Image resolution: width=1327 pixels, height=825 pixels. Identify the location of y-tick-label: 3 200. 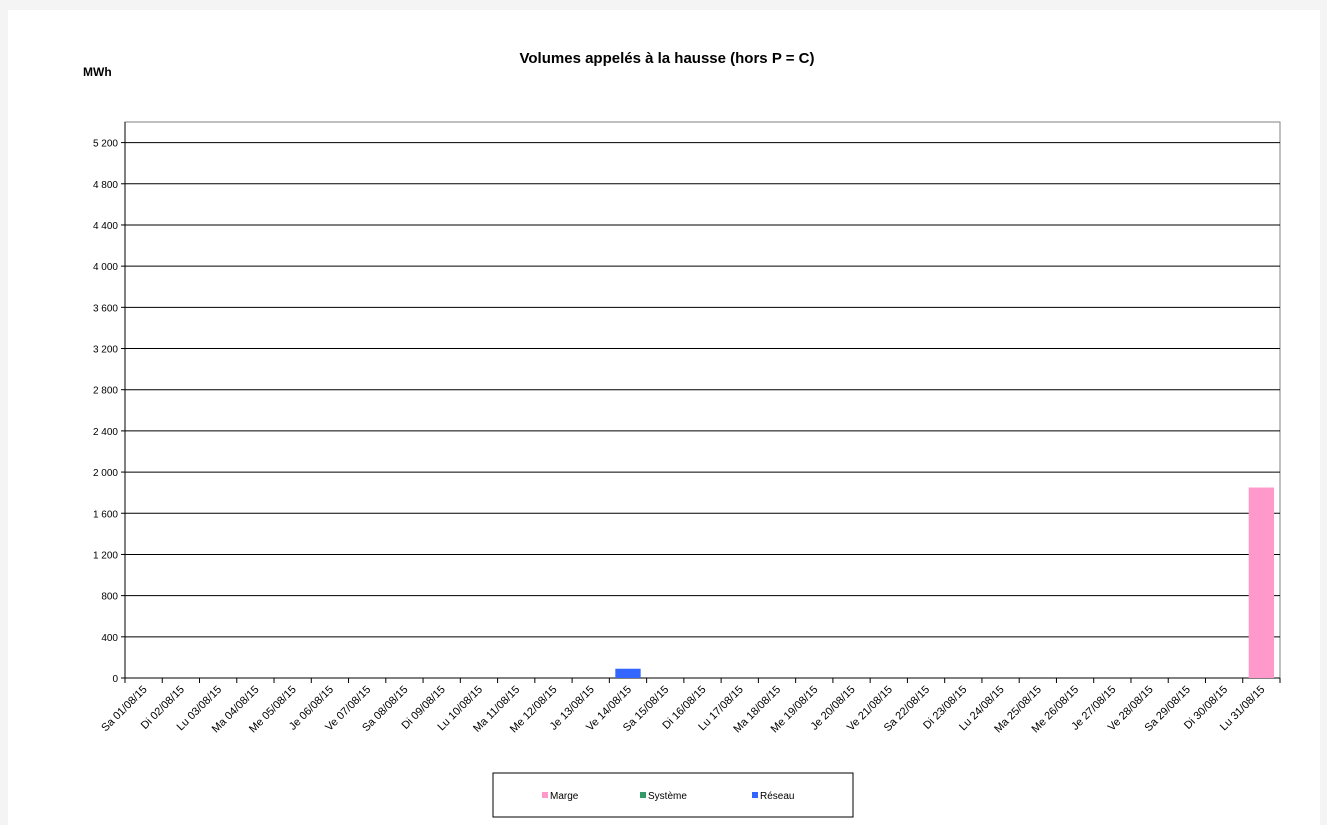
(105, 350).